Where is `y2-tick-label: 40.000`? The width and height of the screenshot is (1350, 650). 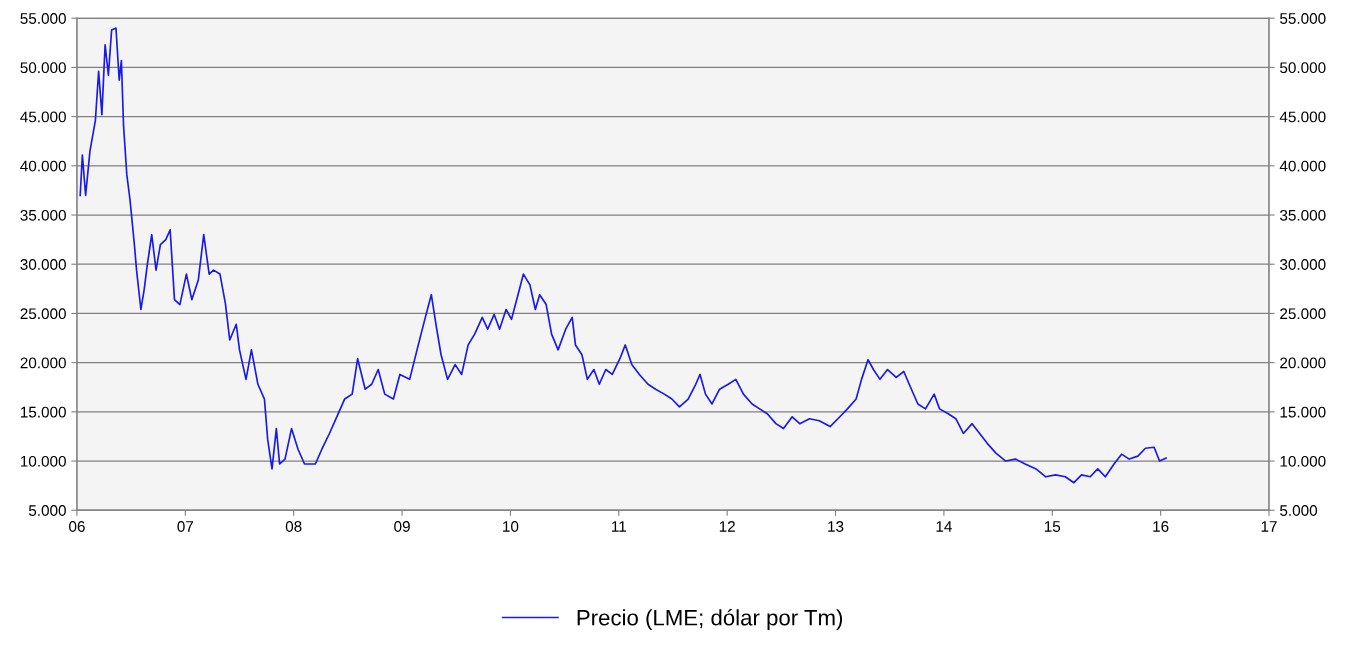 y2-tick-label: 40.000 is located at coordinates (1302, 166).